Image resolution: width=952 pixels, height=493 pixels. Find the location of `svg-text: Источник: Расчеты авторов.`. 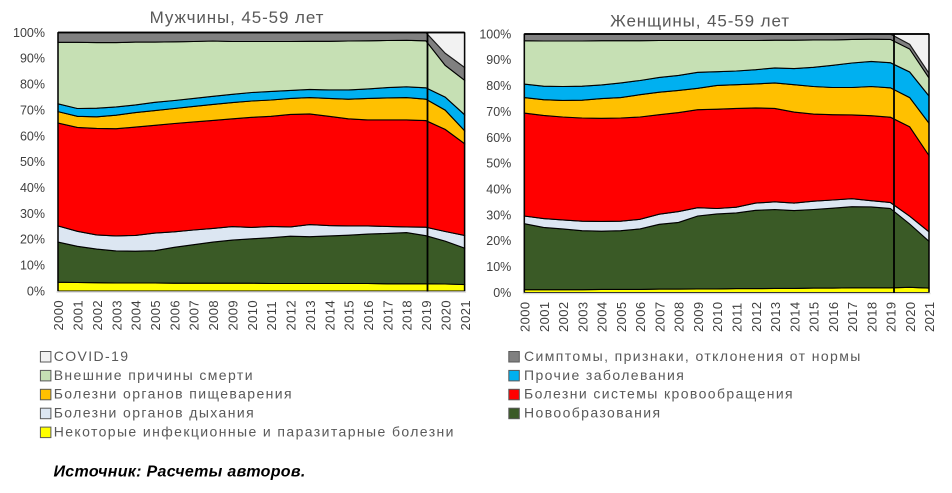

svg-text: Источник: Расчеты авторов. is located at coordinates (180, 472).